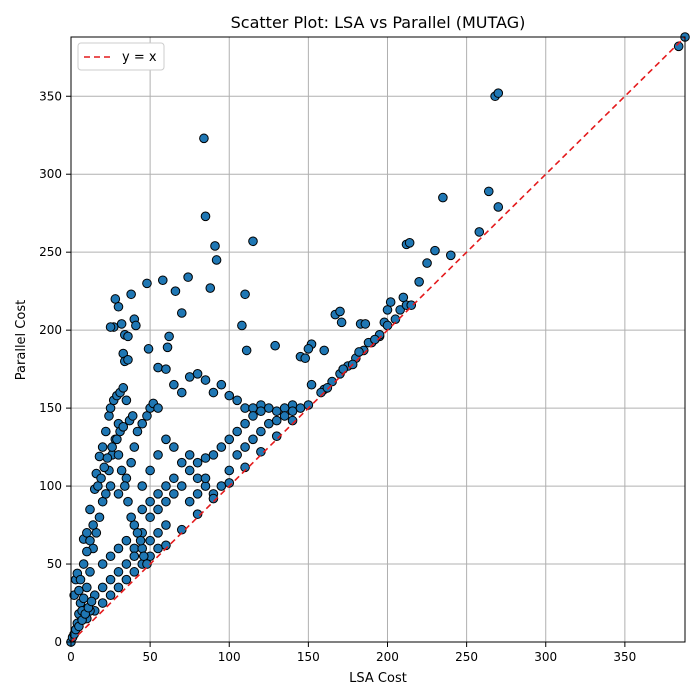  Describe the element at coordinates (308, 657) in the screenshot. I see `x-tick-label: 150` at that location.